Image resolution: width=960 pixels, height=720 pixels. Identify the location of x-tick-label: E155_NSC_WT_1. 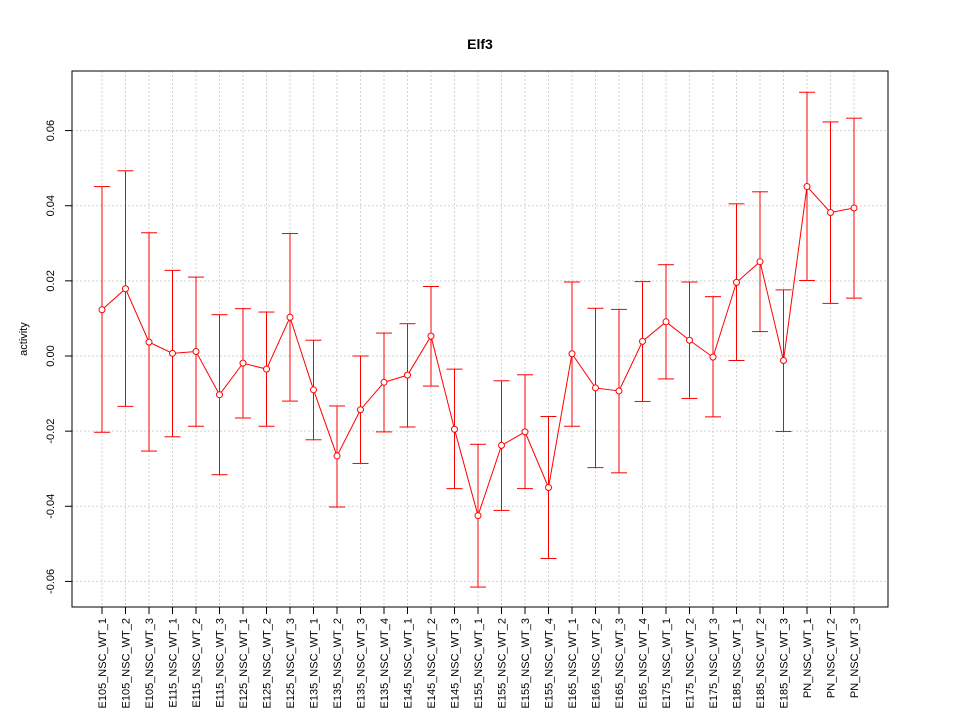
(479, 663).